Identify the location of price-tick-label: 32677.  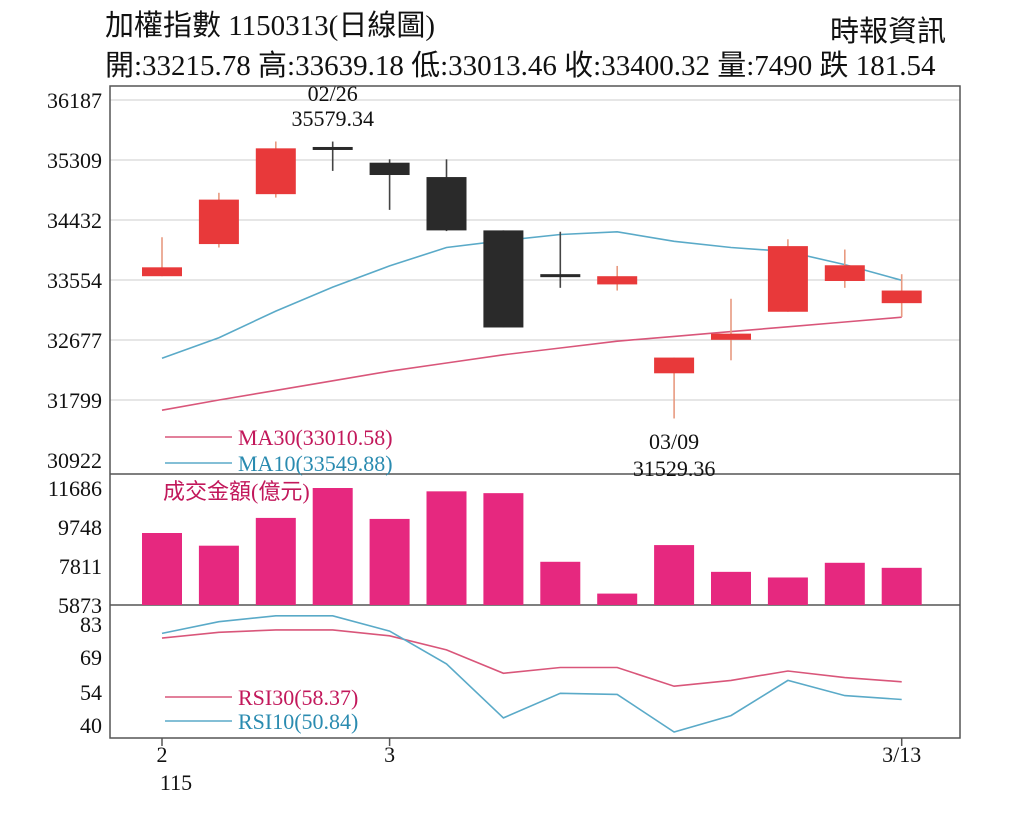
(74, 340).